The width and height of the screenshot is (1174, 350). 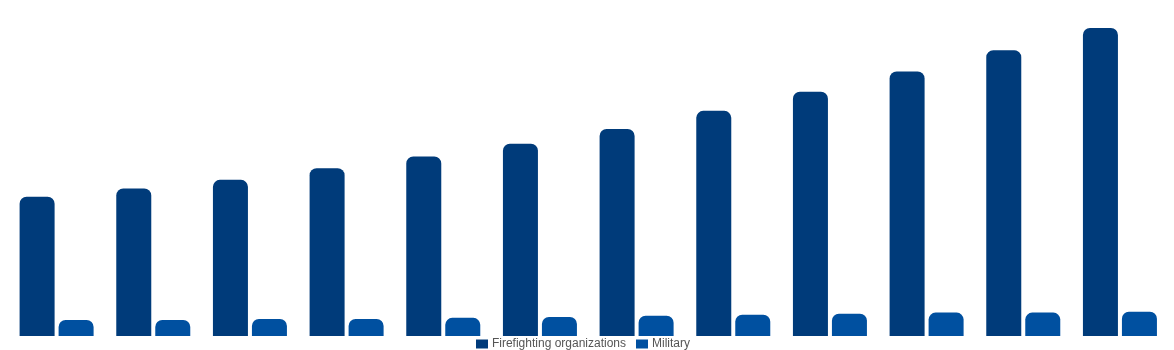 What do you see at coordinates (559, 343) in the screenshot?
I see `legend-label: Firefighting organizations` at bounding box center [559, 343].